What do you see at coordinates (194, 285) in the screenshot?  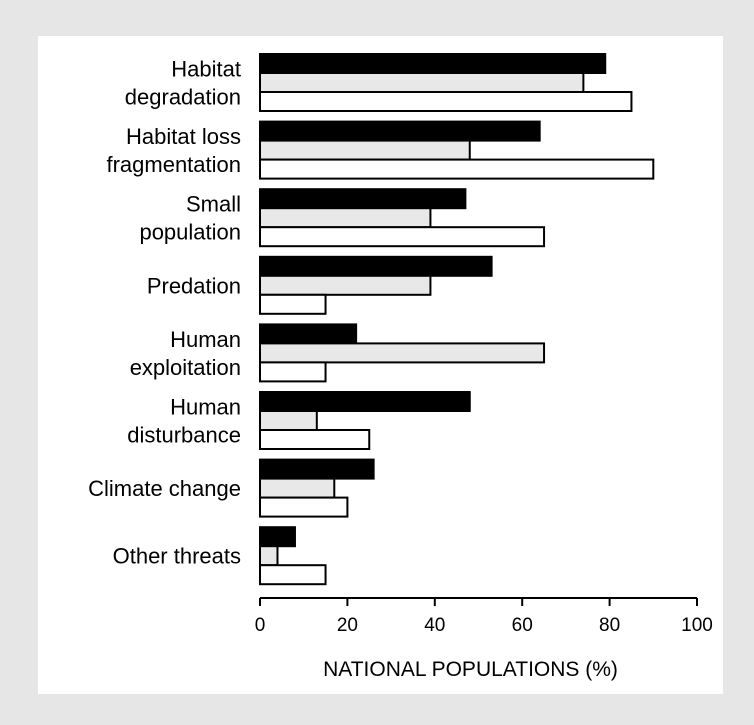 I see `category-label-4-line-1: Predation` at bounding box center [194, 285].